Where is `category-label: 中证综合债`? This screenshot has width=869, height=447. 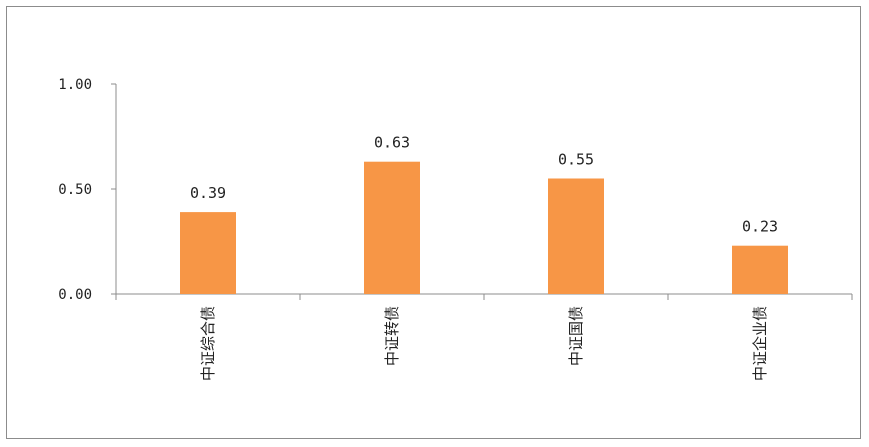
category-label: 中证综合债 is located at coordinates (208, 343).